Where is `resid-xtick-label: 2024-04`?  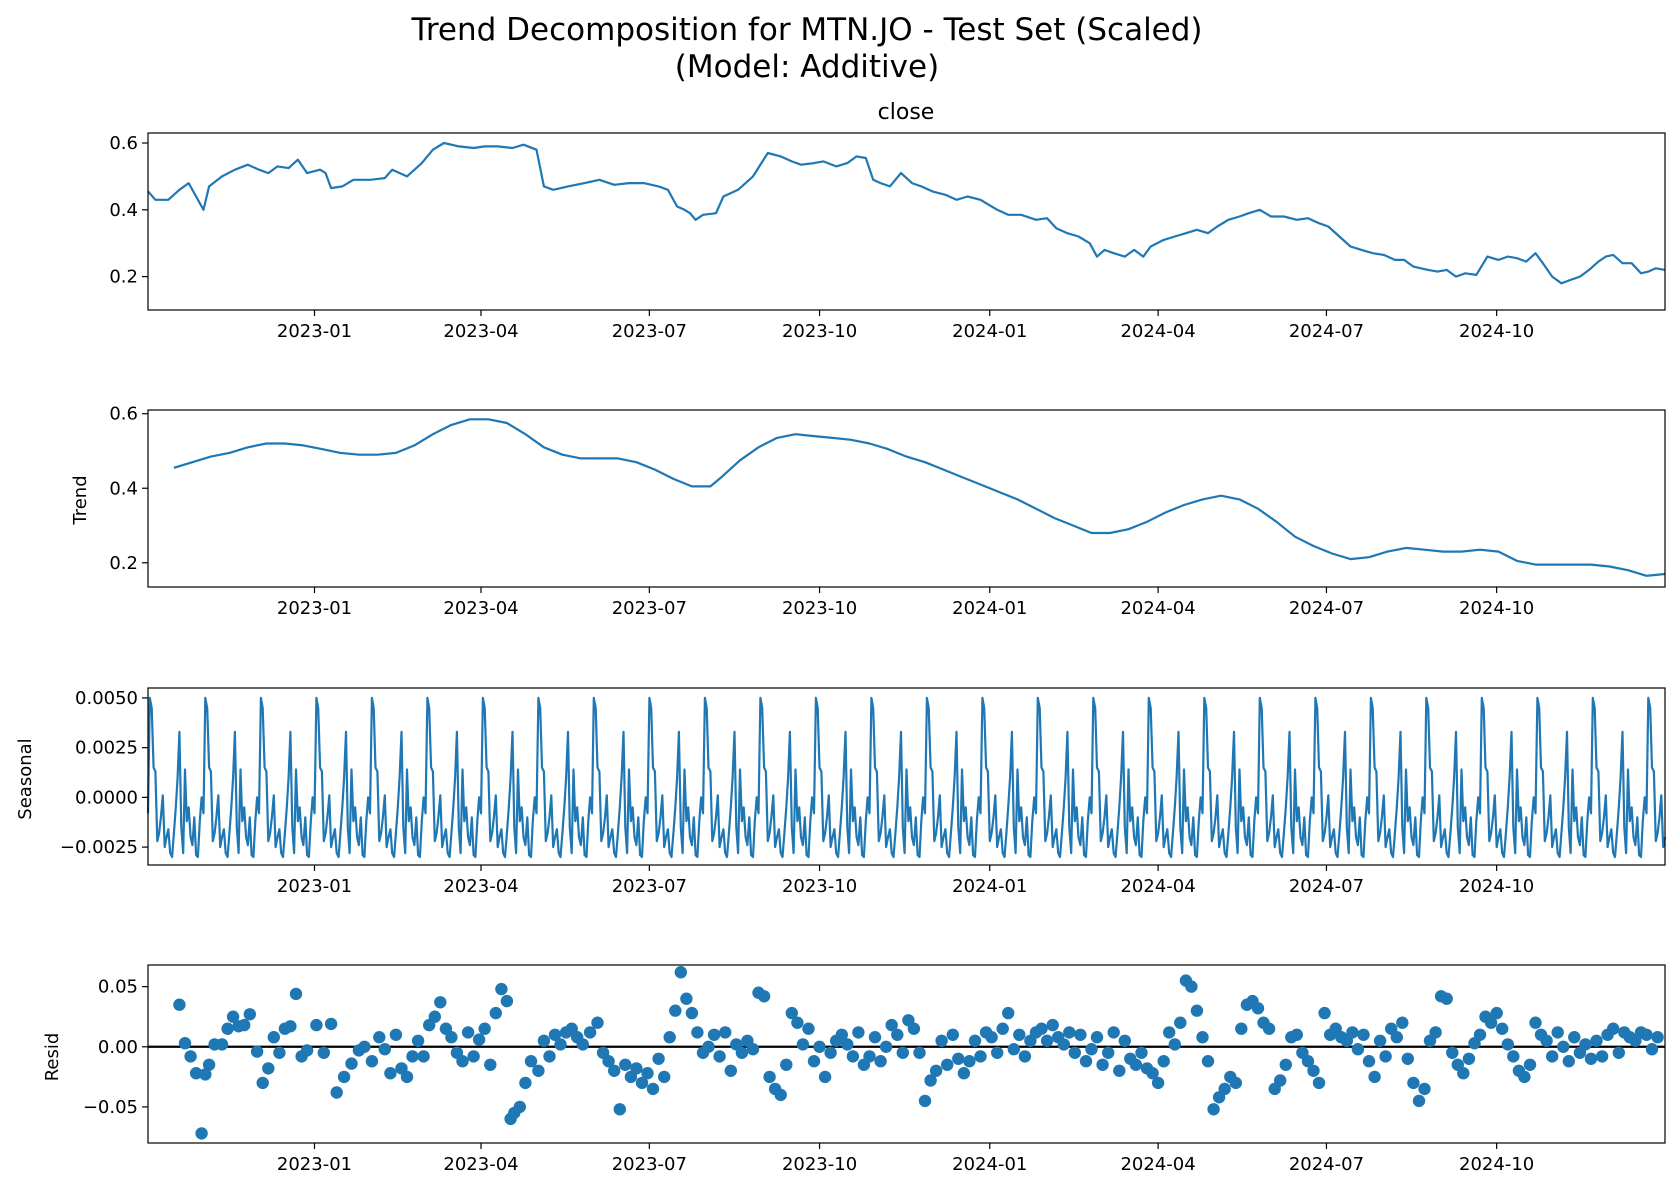
resid-xtick-label: 2024-04 is located at coordinates (1157, 1164).